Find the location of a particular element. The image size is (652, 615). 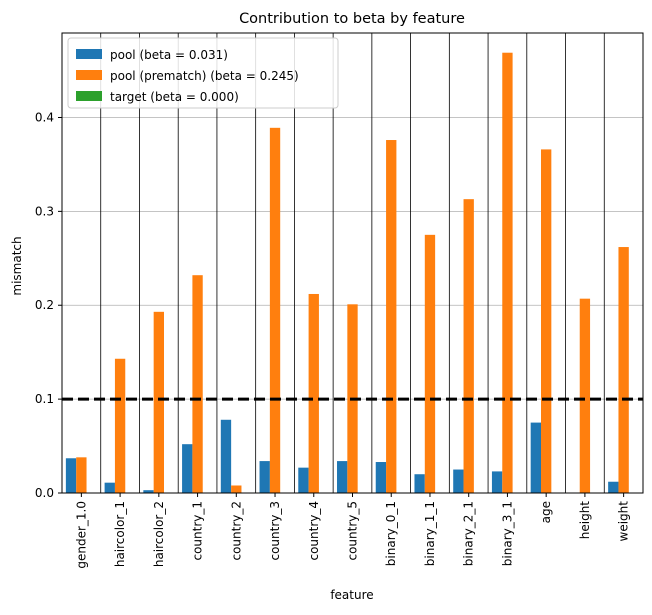

x-tick-label: country_3 is located at coordinates (275, 531).